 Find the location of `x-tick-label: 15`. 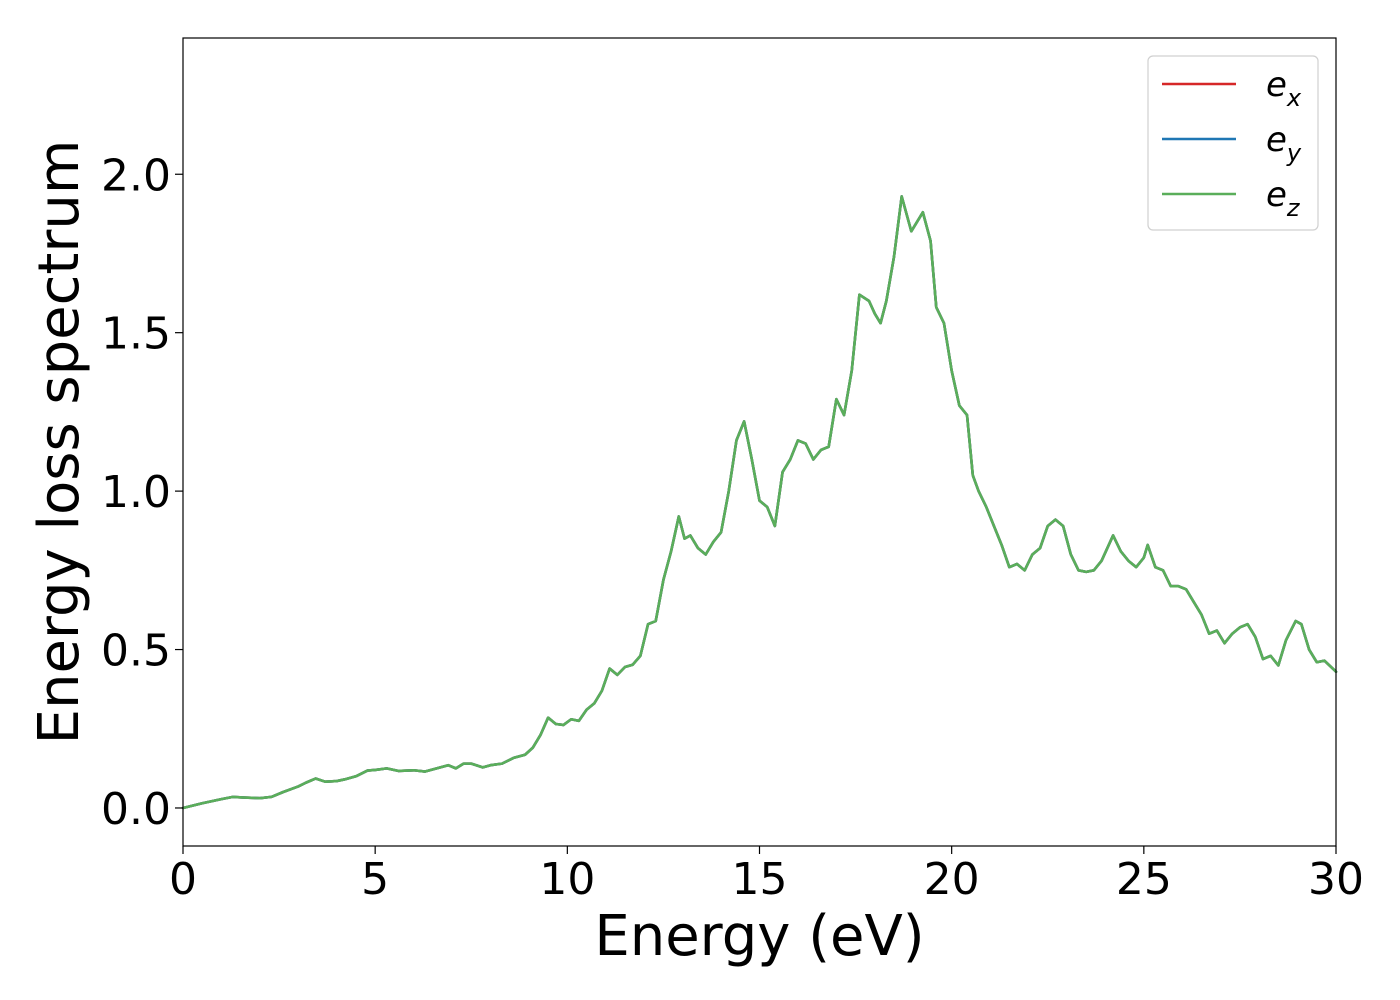

x-tick-label: 15 is located at coordinates (760, 879).